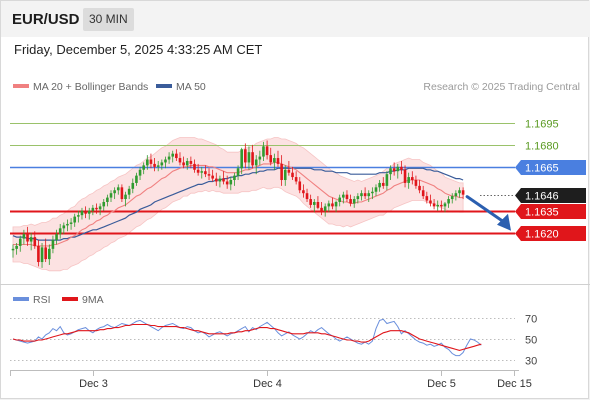 This screenshot has width=590, height=400. What do you see at coordinates (295, 19) in the screenshot?
I see `header-bar: EUR/USD 30 MIN` at bounding box center [295, 19].